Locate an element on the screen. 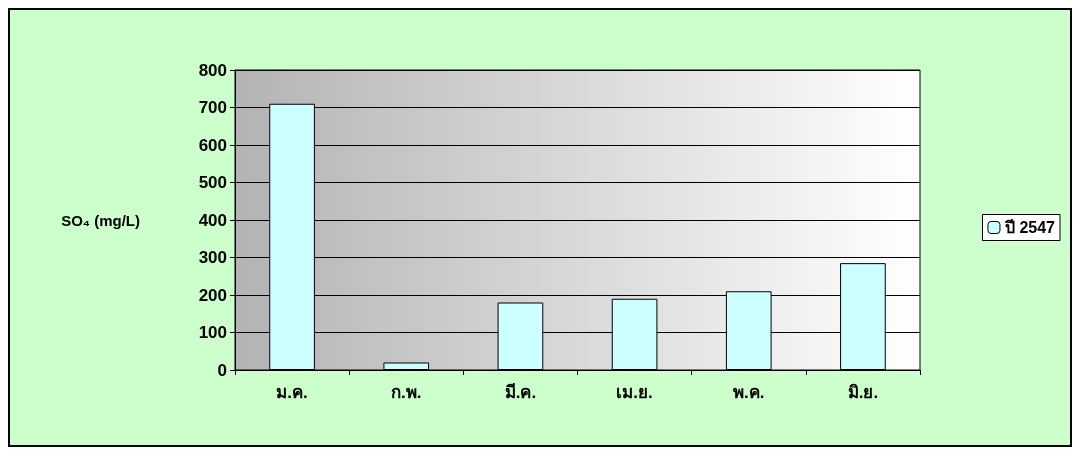 The width and height of the screenshot is (1080, 455). y-tick-label: 300 is located at coordinates (212, 257).